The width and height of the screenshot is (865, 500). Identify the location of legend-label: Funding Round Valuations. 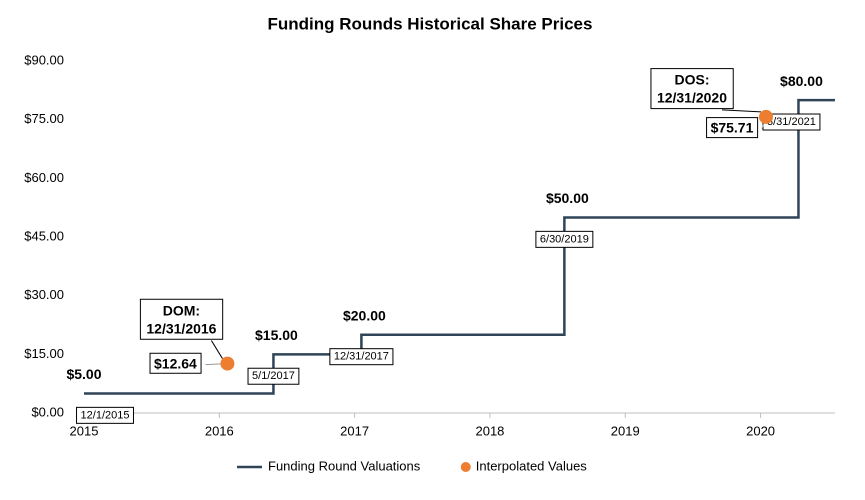
(344, 465).